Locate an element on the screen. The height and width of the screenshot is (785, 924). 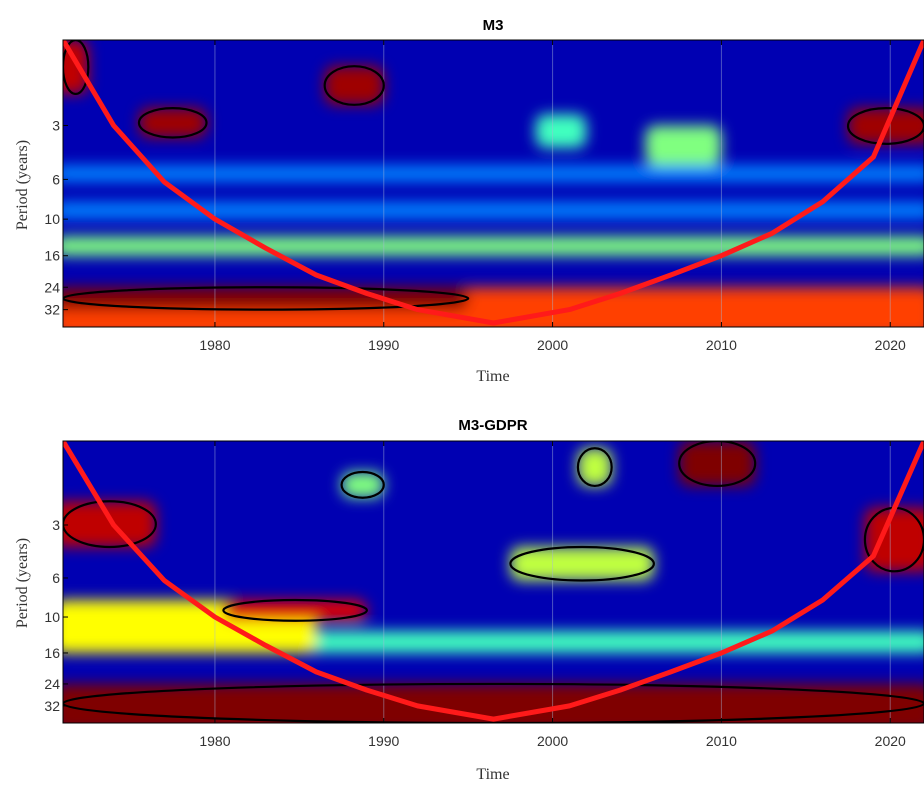
panel-title: M3-GDPR is located at coordinates (492, 425).